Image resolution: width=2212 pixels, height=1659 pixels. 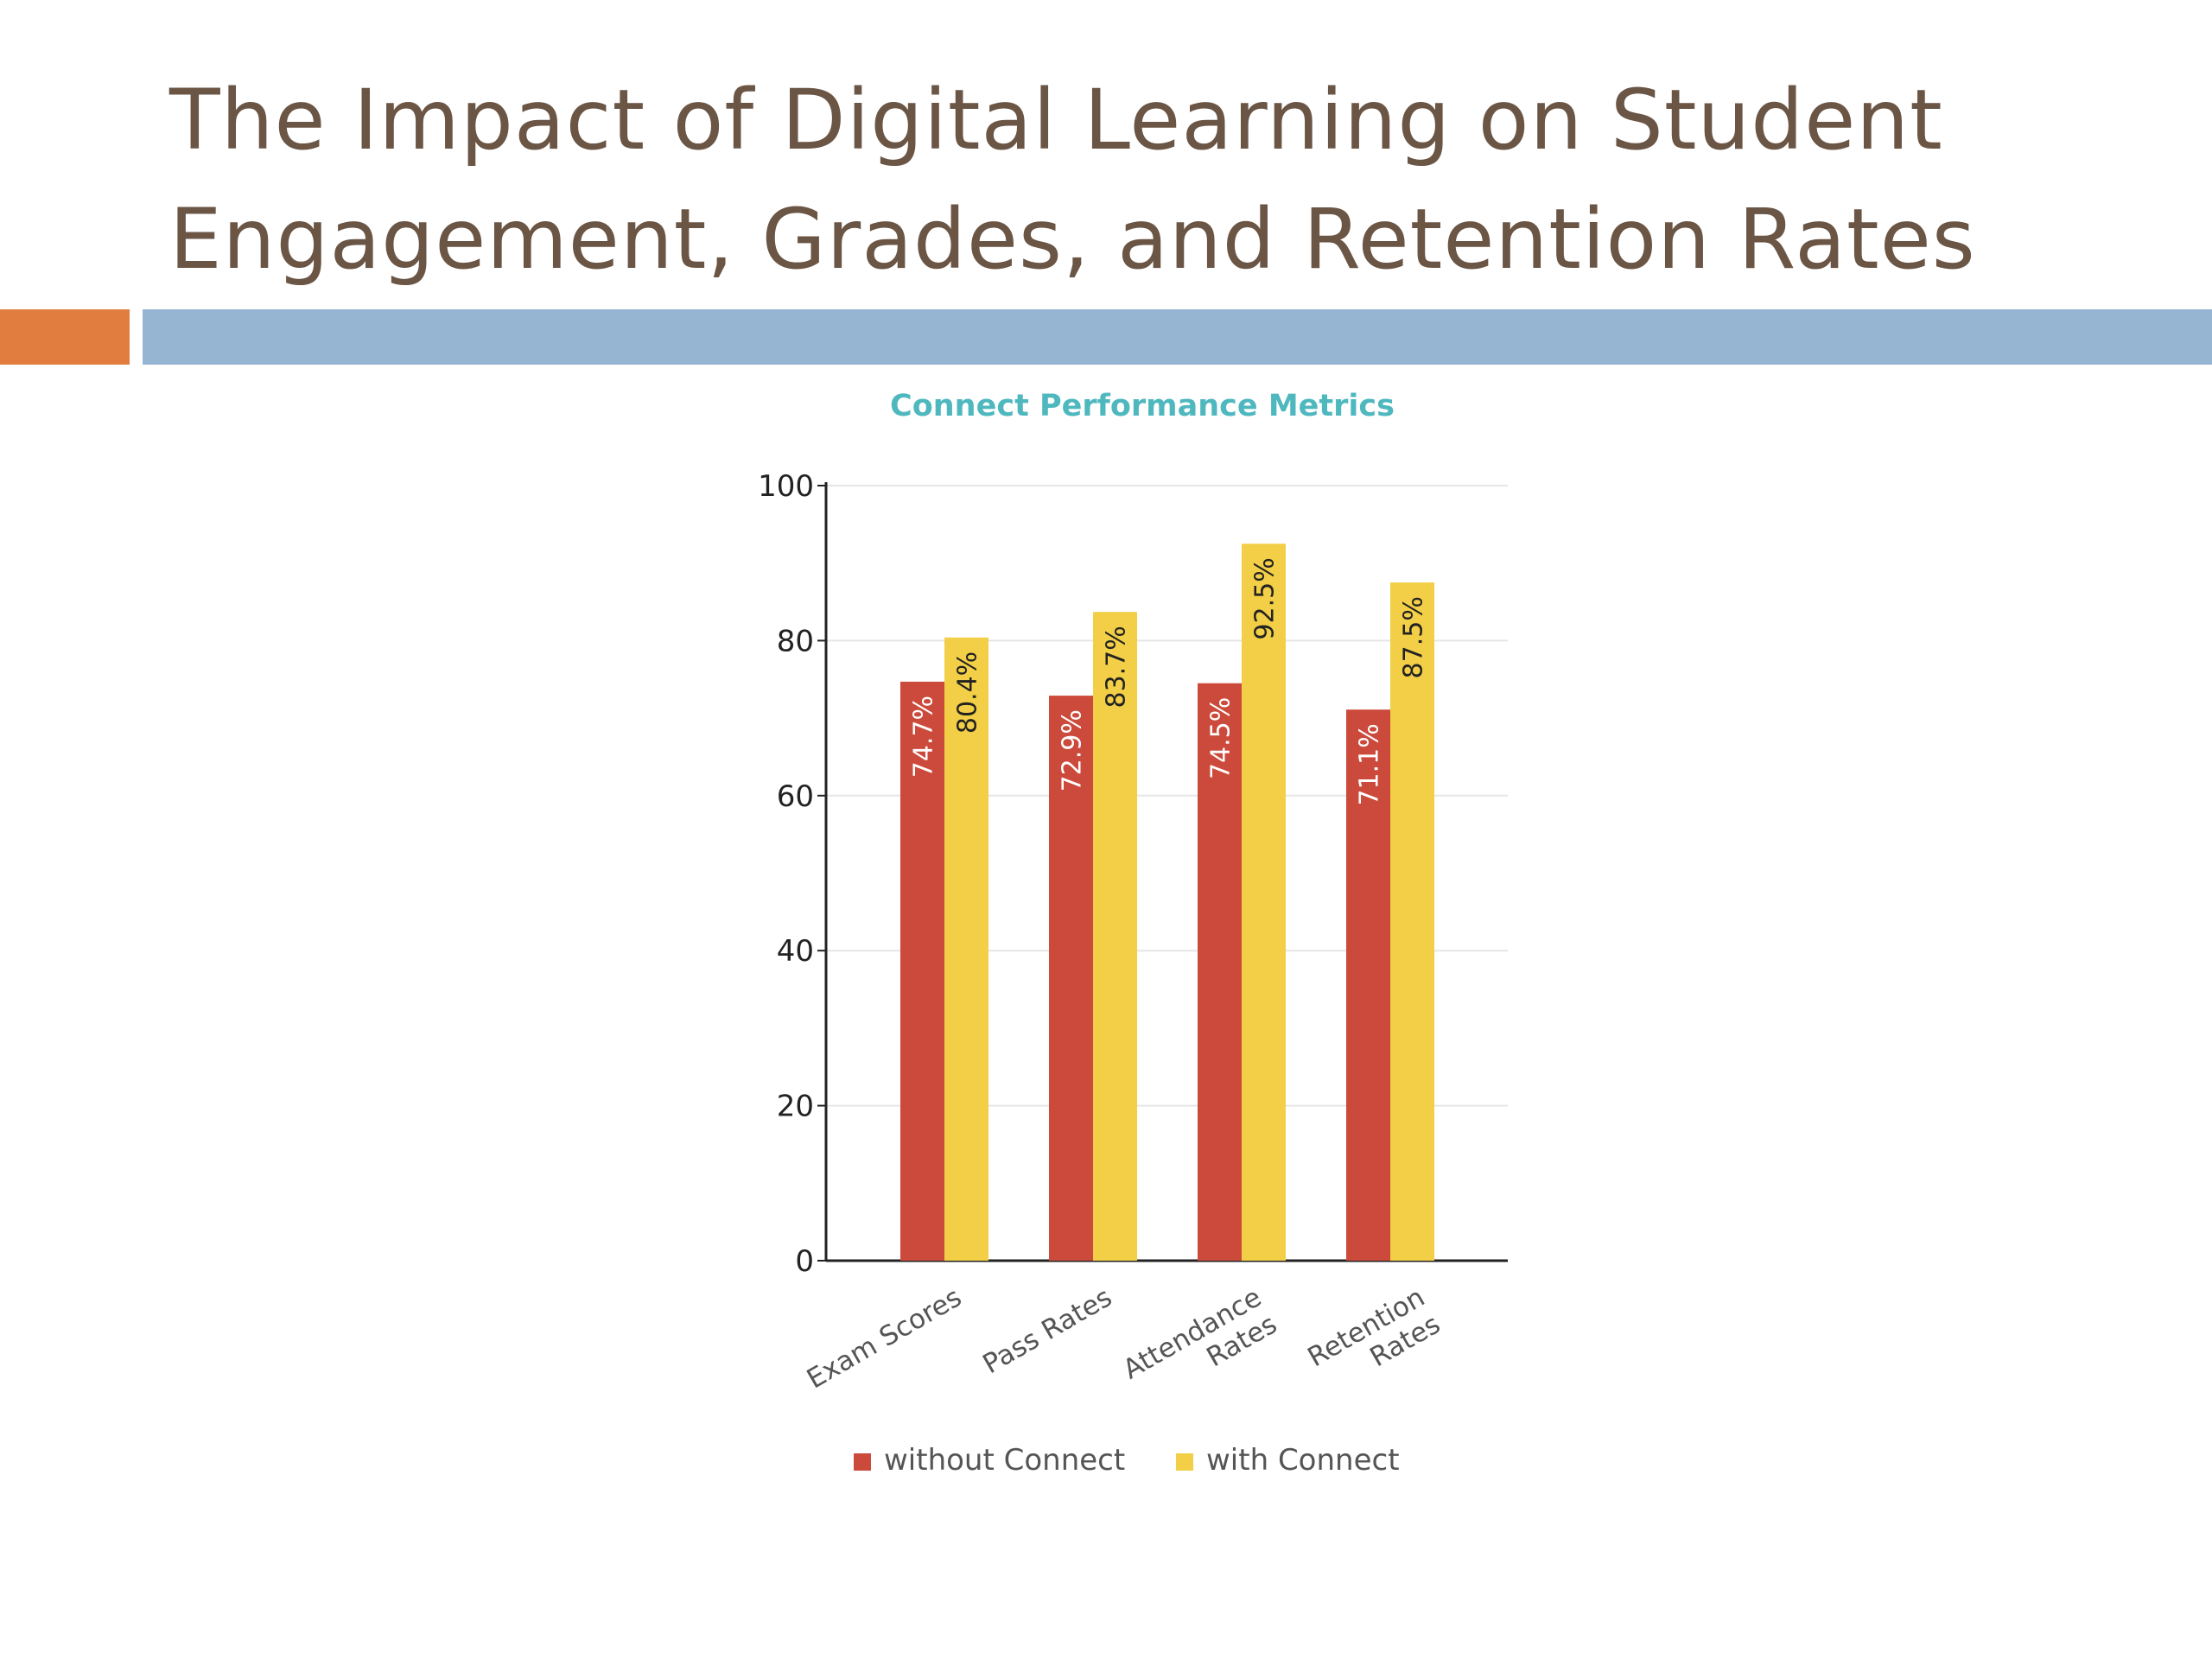 I want to click on chart-title: Connect Performance Metrics, so click(x=1142, y=406).